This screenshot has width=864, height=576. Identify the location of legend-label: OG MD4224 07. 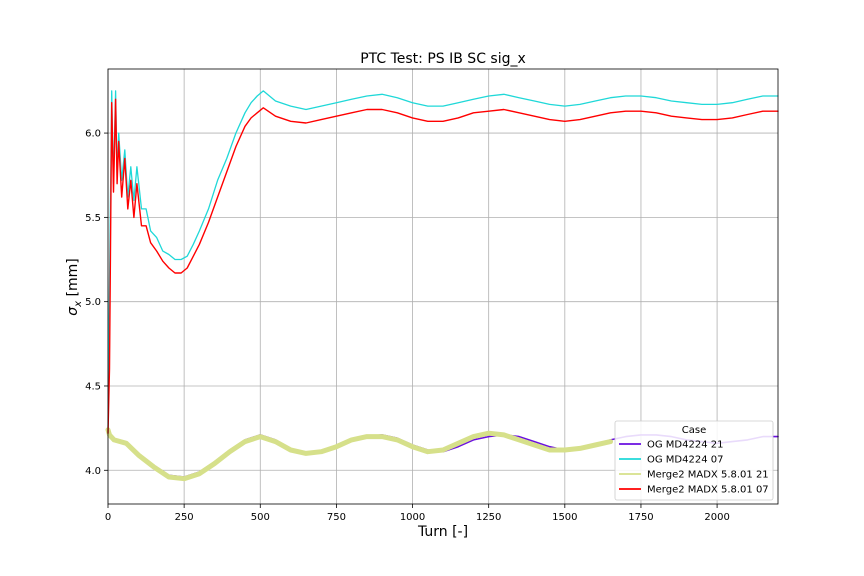
(685, 460).